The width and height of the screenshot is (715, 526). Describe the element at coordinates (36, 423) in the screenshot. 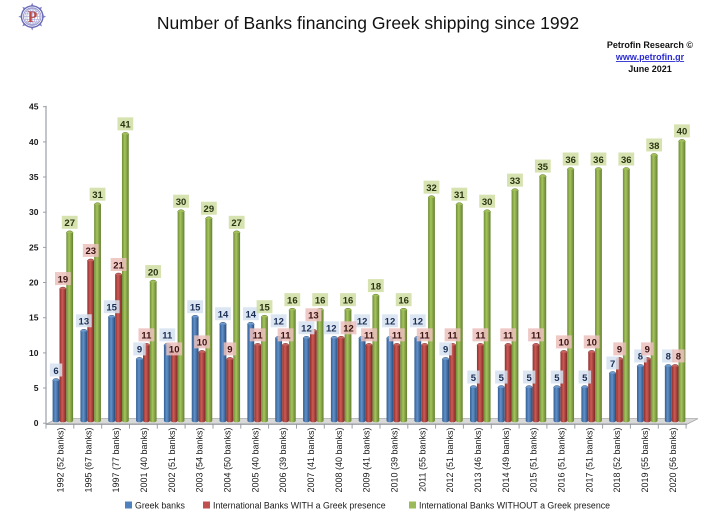

I see `svg-text: 0` at that location.